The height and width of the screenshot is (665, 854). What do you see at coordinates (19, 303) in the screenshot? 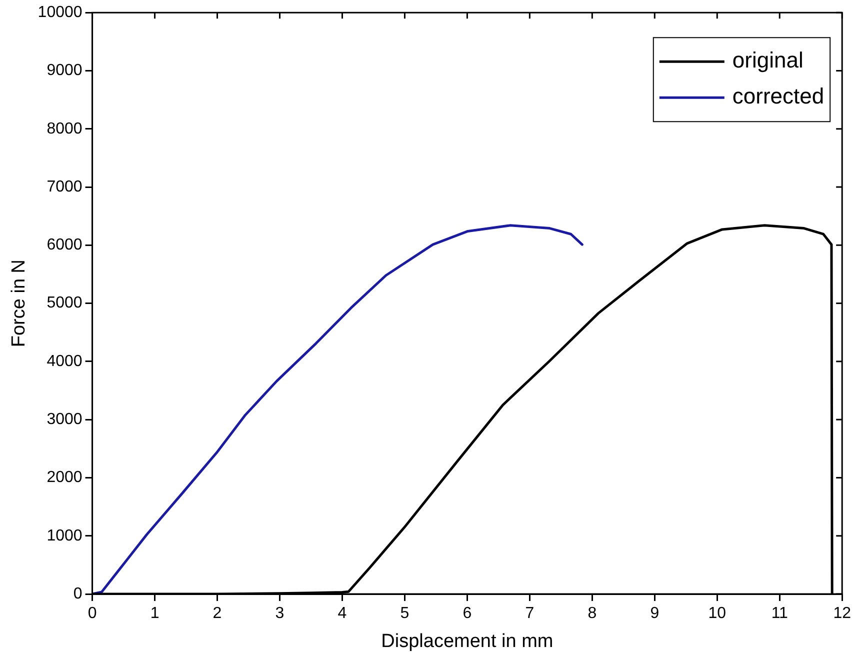
I see `y-axis-title: Force in N` at bounding box center [19, 303].